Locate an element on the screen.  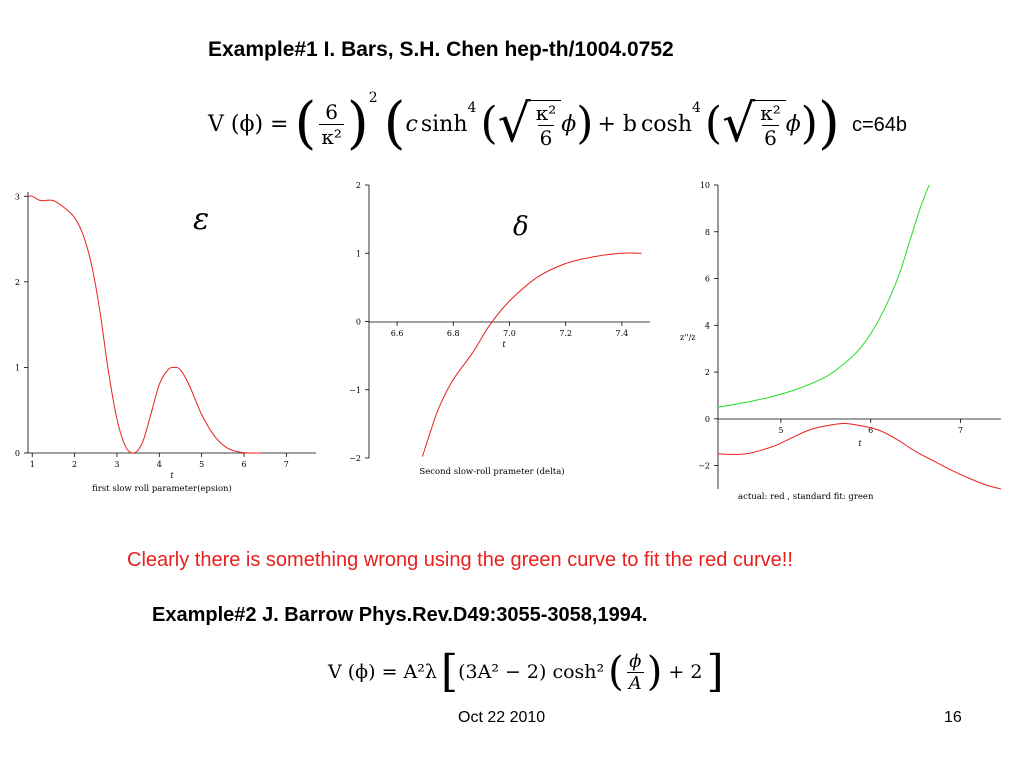
epsilon-y-tick-label: 2 is located at coordinates (17, 282).